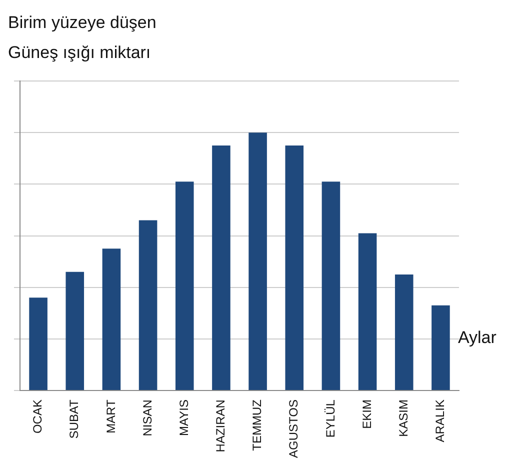 This screenshot has width=525, height=461. What do you see at coordinates (477, 338) in the screenshot?
I see `x-axis-title: Aylar` at bounding box center [477, 338].